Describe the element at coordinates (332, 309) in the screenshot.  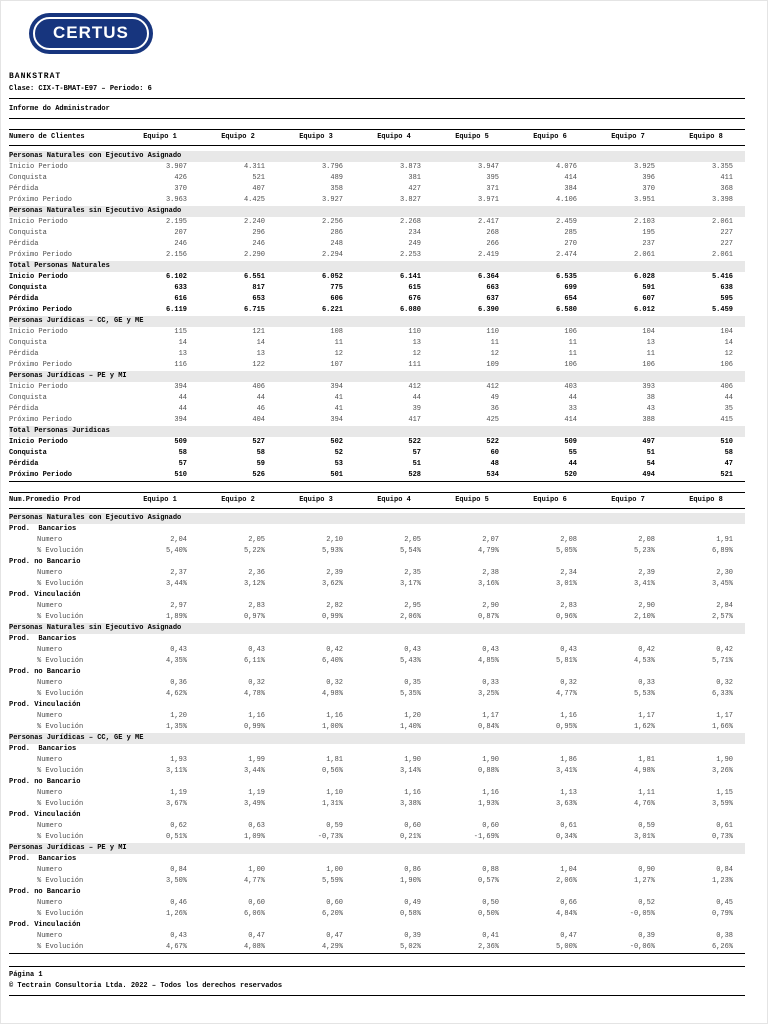
I see `cell-value: 6.221` at that location.